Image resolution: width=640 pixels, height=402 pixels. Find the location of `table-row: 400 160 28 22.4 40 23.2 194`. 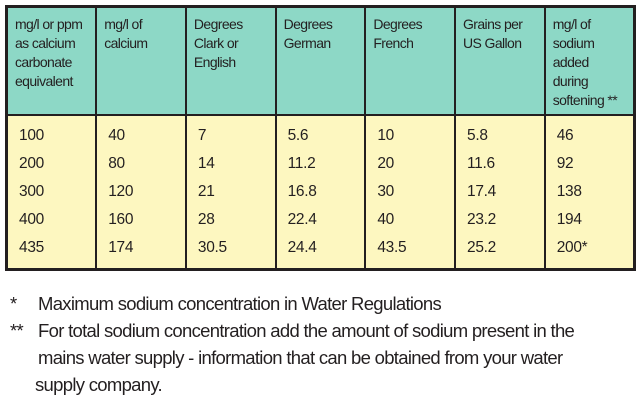

table-row: 400 160 28 22.4 40 23.2 194 is located at coordinates (320, 220).